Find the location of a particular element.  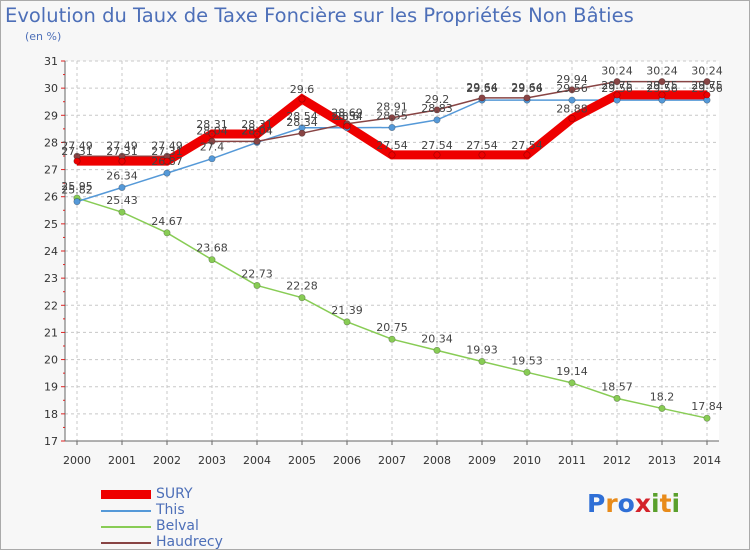

data-label-haudrecy: 28.91 is located at coordinates (392, 107).